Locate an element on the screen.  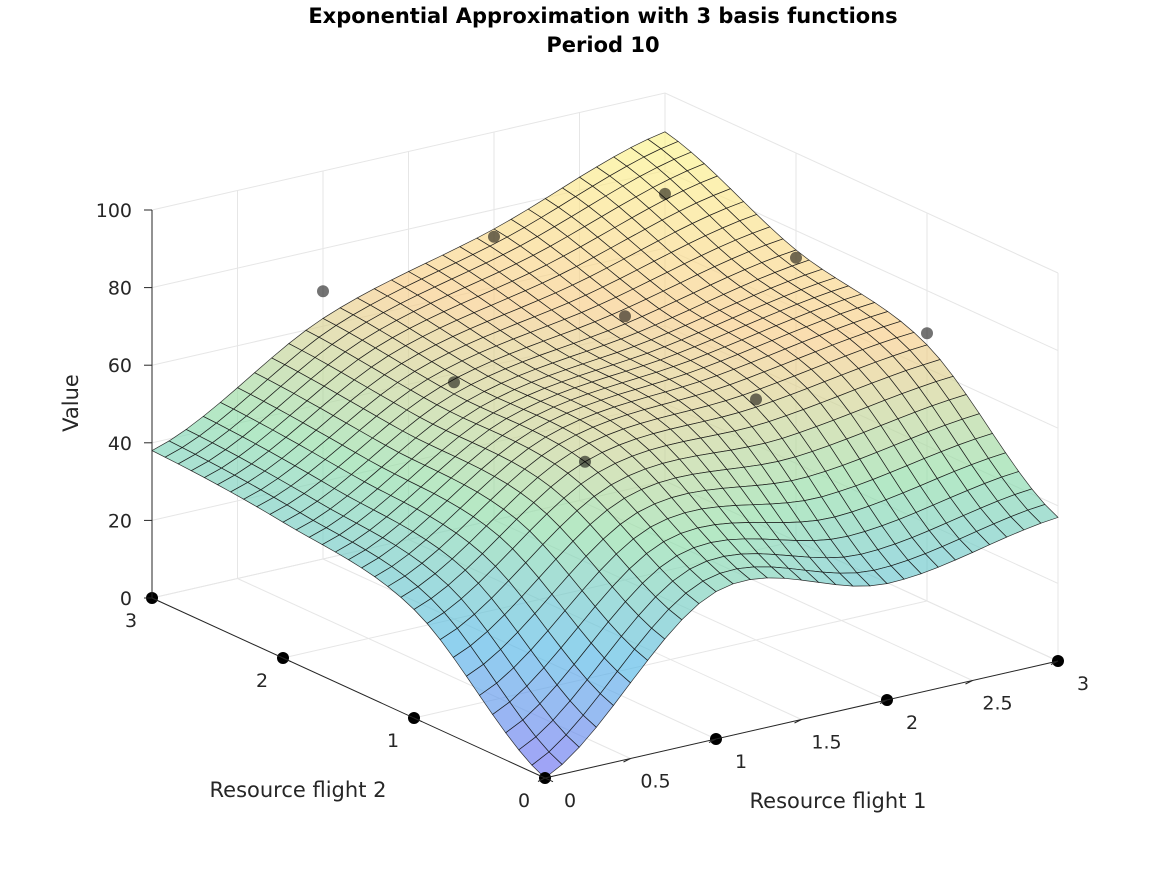
z-tick-label: 80 is located at coordinates (120, 289).